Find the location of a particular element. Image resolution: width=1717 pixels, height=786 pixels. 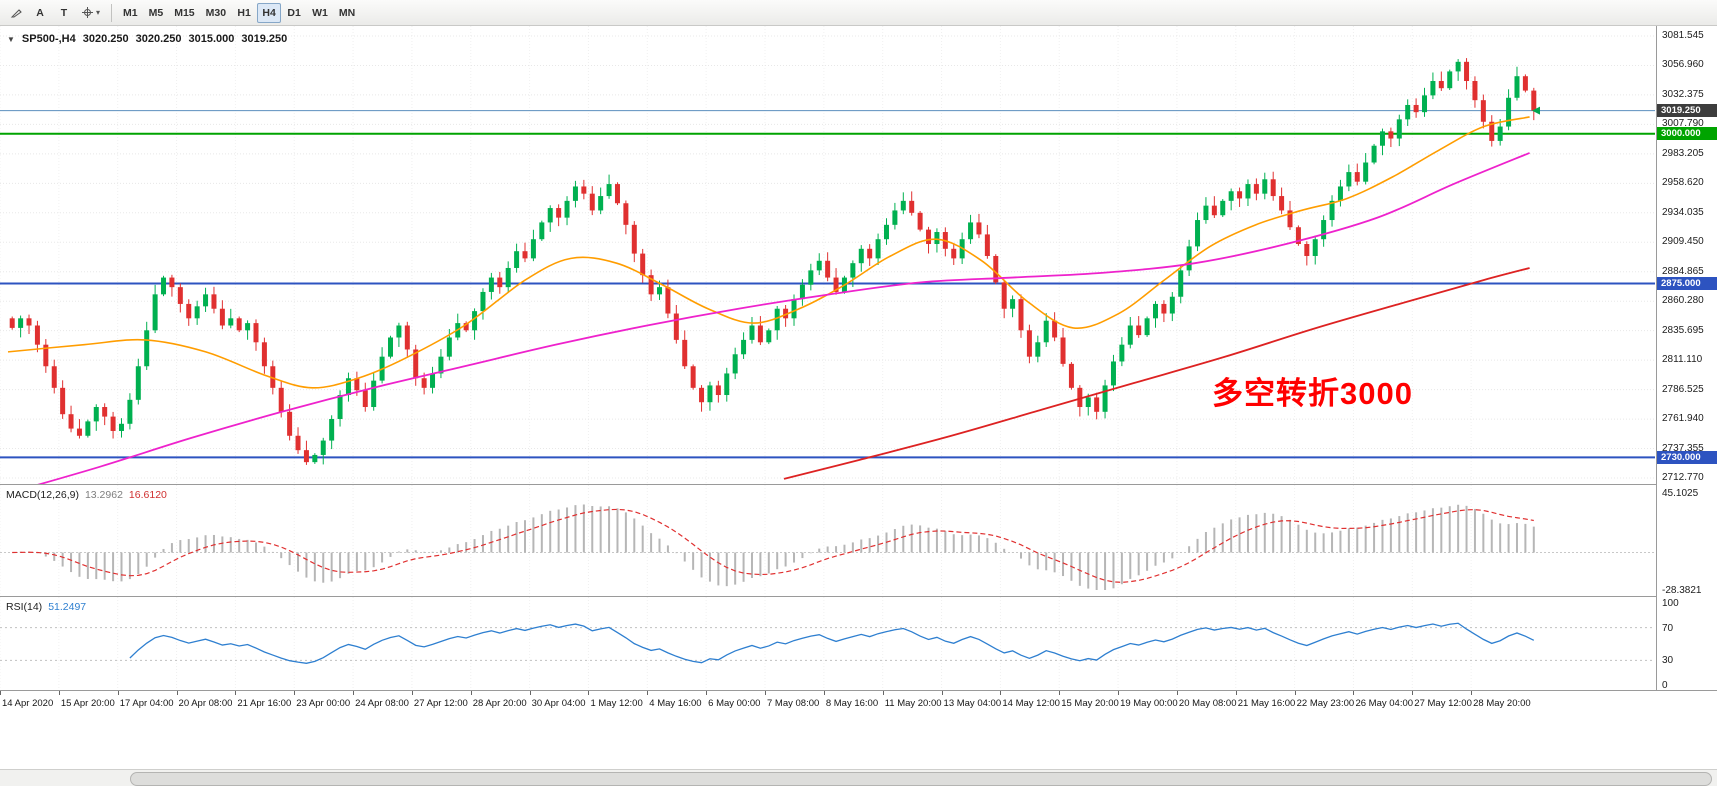

timeframe-h1-button: H1 is located at coordinates (244, 13).